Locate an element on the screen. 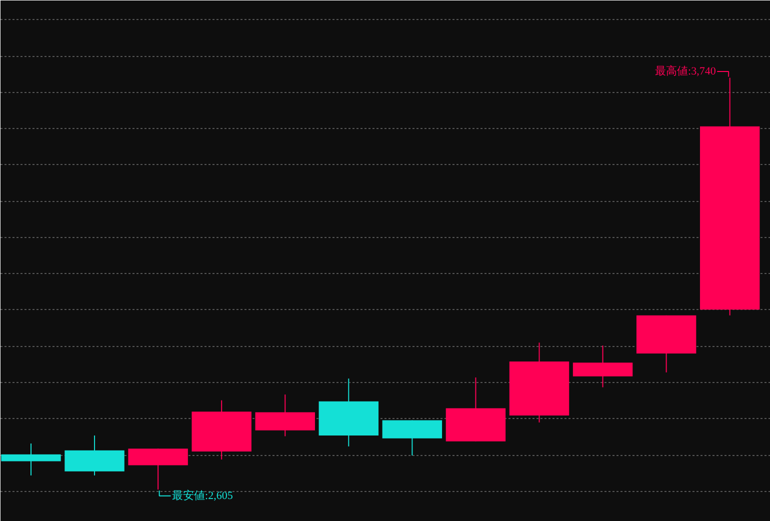 This screenshot has height=521, width=770. annotation: 最高値:3,740 is located at coordinates (685, 71).